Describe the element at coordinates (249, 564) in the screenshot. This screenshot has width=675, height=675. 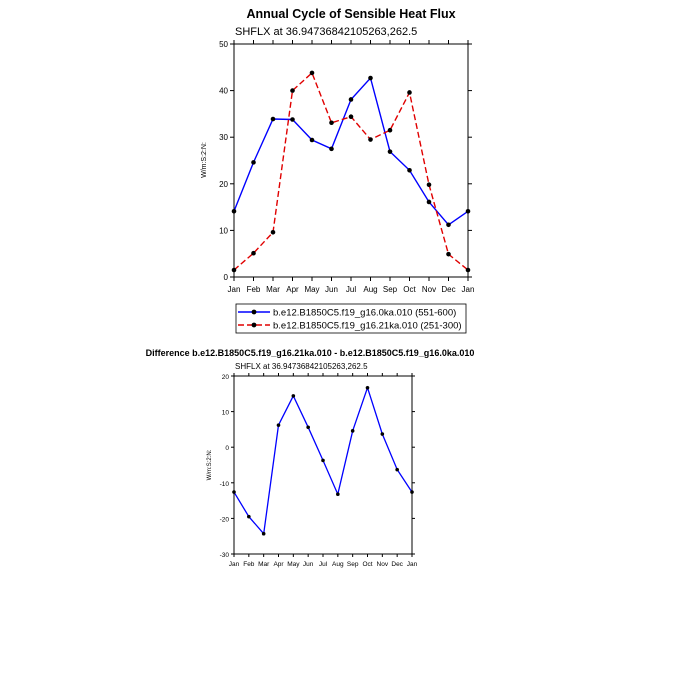
I see `chart2-xtick-label-1: Feb` at that location.